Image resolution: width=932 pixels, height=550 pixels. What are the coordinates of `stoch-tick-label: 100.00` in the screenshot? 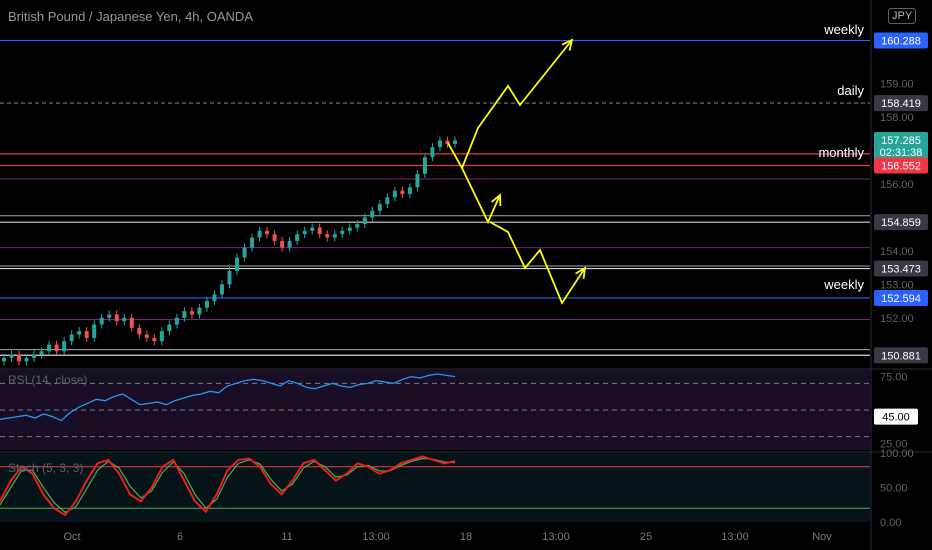 It's located at (897, 454).